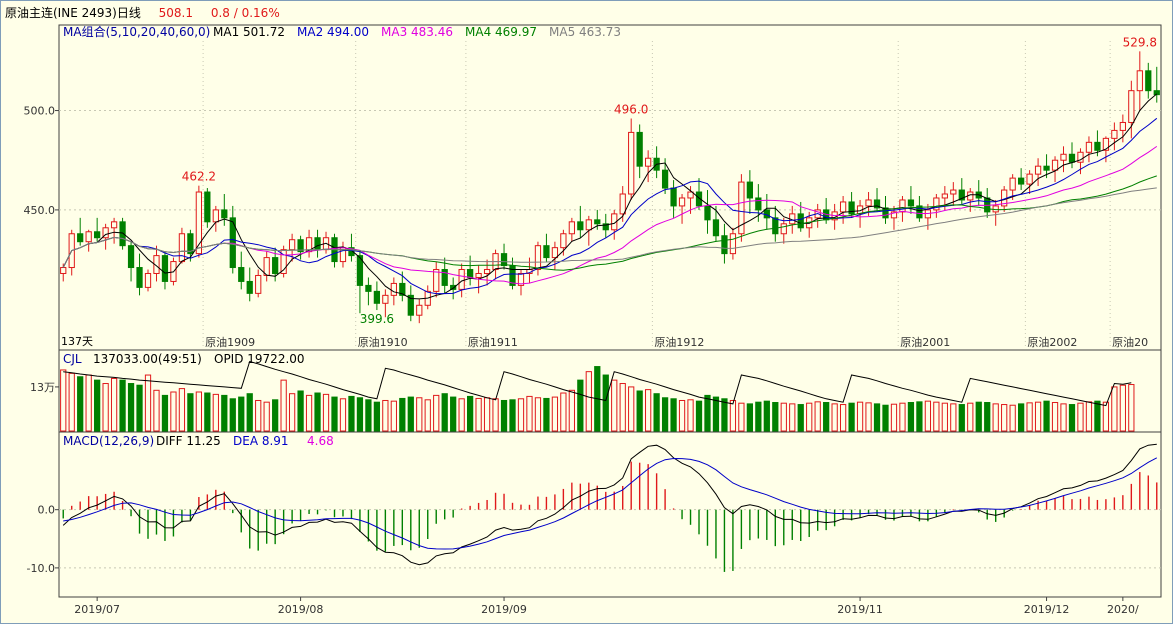 The width and height of the screenshot is (1173, 624). What do you see at coordinates (176, 13) in the screenshot?
I see `last-price: 508.1` at bounding box center [176, 13].